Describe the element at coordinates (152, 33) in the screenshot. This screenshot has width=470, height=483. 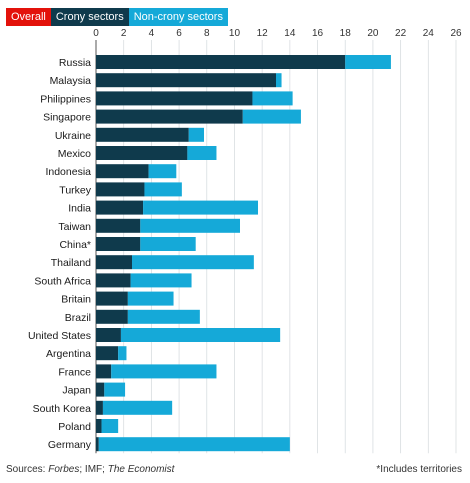
I see `tick-label-2: 4` at that location.